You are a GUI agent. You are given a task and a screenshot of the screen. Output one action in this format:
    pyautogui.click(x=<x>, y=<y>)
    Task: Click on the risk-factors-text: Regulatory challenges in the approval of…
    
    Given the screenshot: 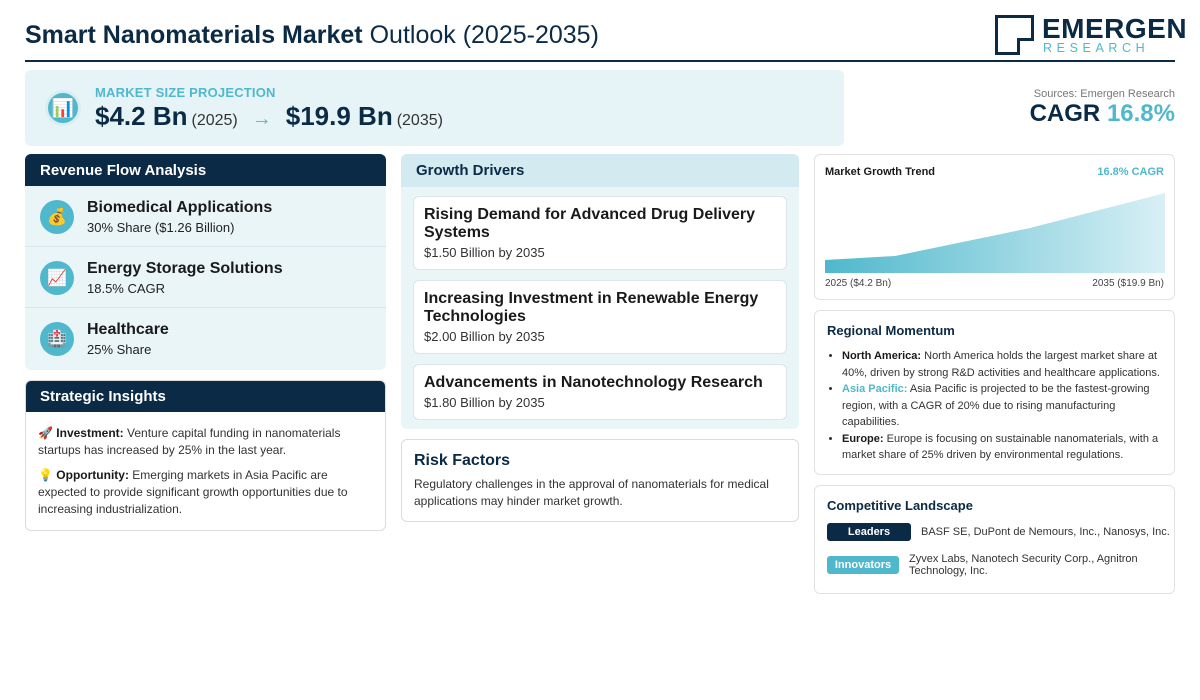 What is the action you would take?
    pyautogui.click(x=591, y=492)
    